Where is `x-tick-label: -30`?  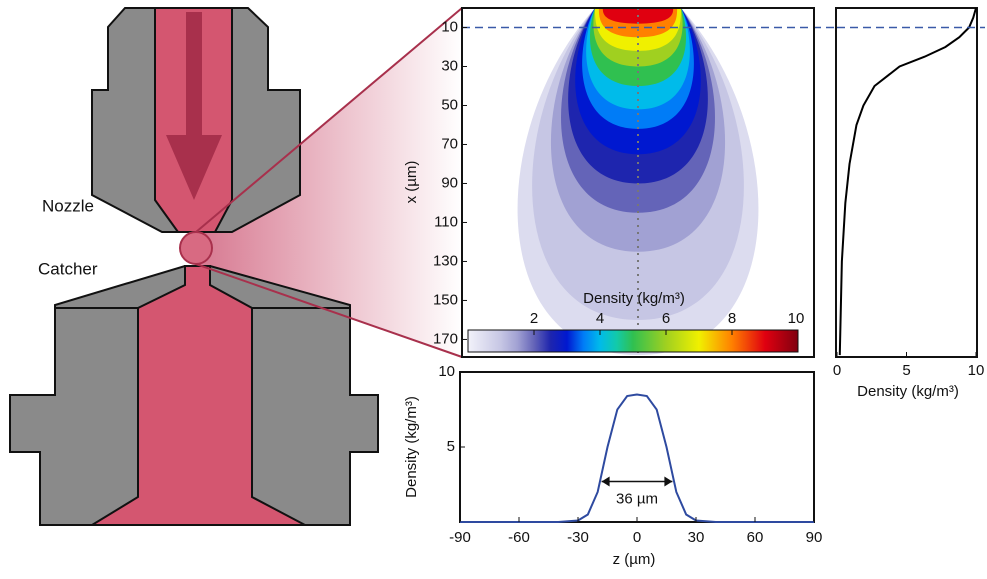 x-tick-label: -30 is located at coordinates (578, 537).